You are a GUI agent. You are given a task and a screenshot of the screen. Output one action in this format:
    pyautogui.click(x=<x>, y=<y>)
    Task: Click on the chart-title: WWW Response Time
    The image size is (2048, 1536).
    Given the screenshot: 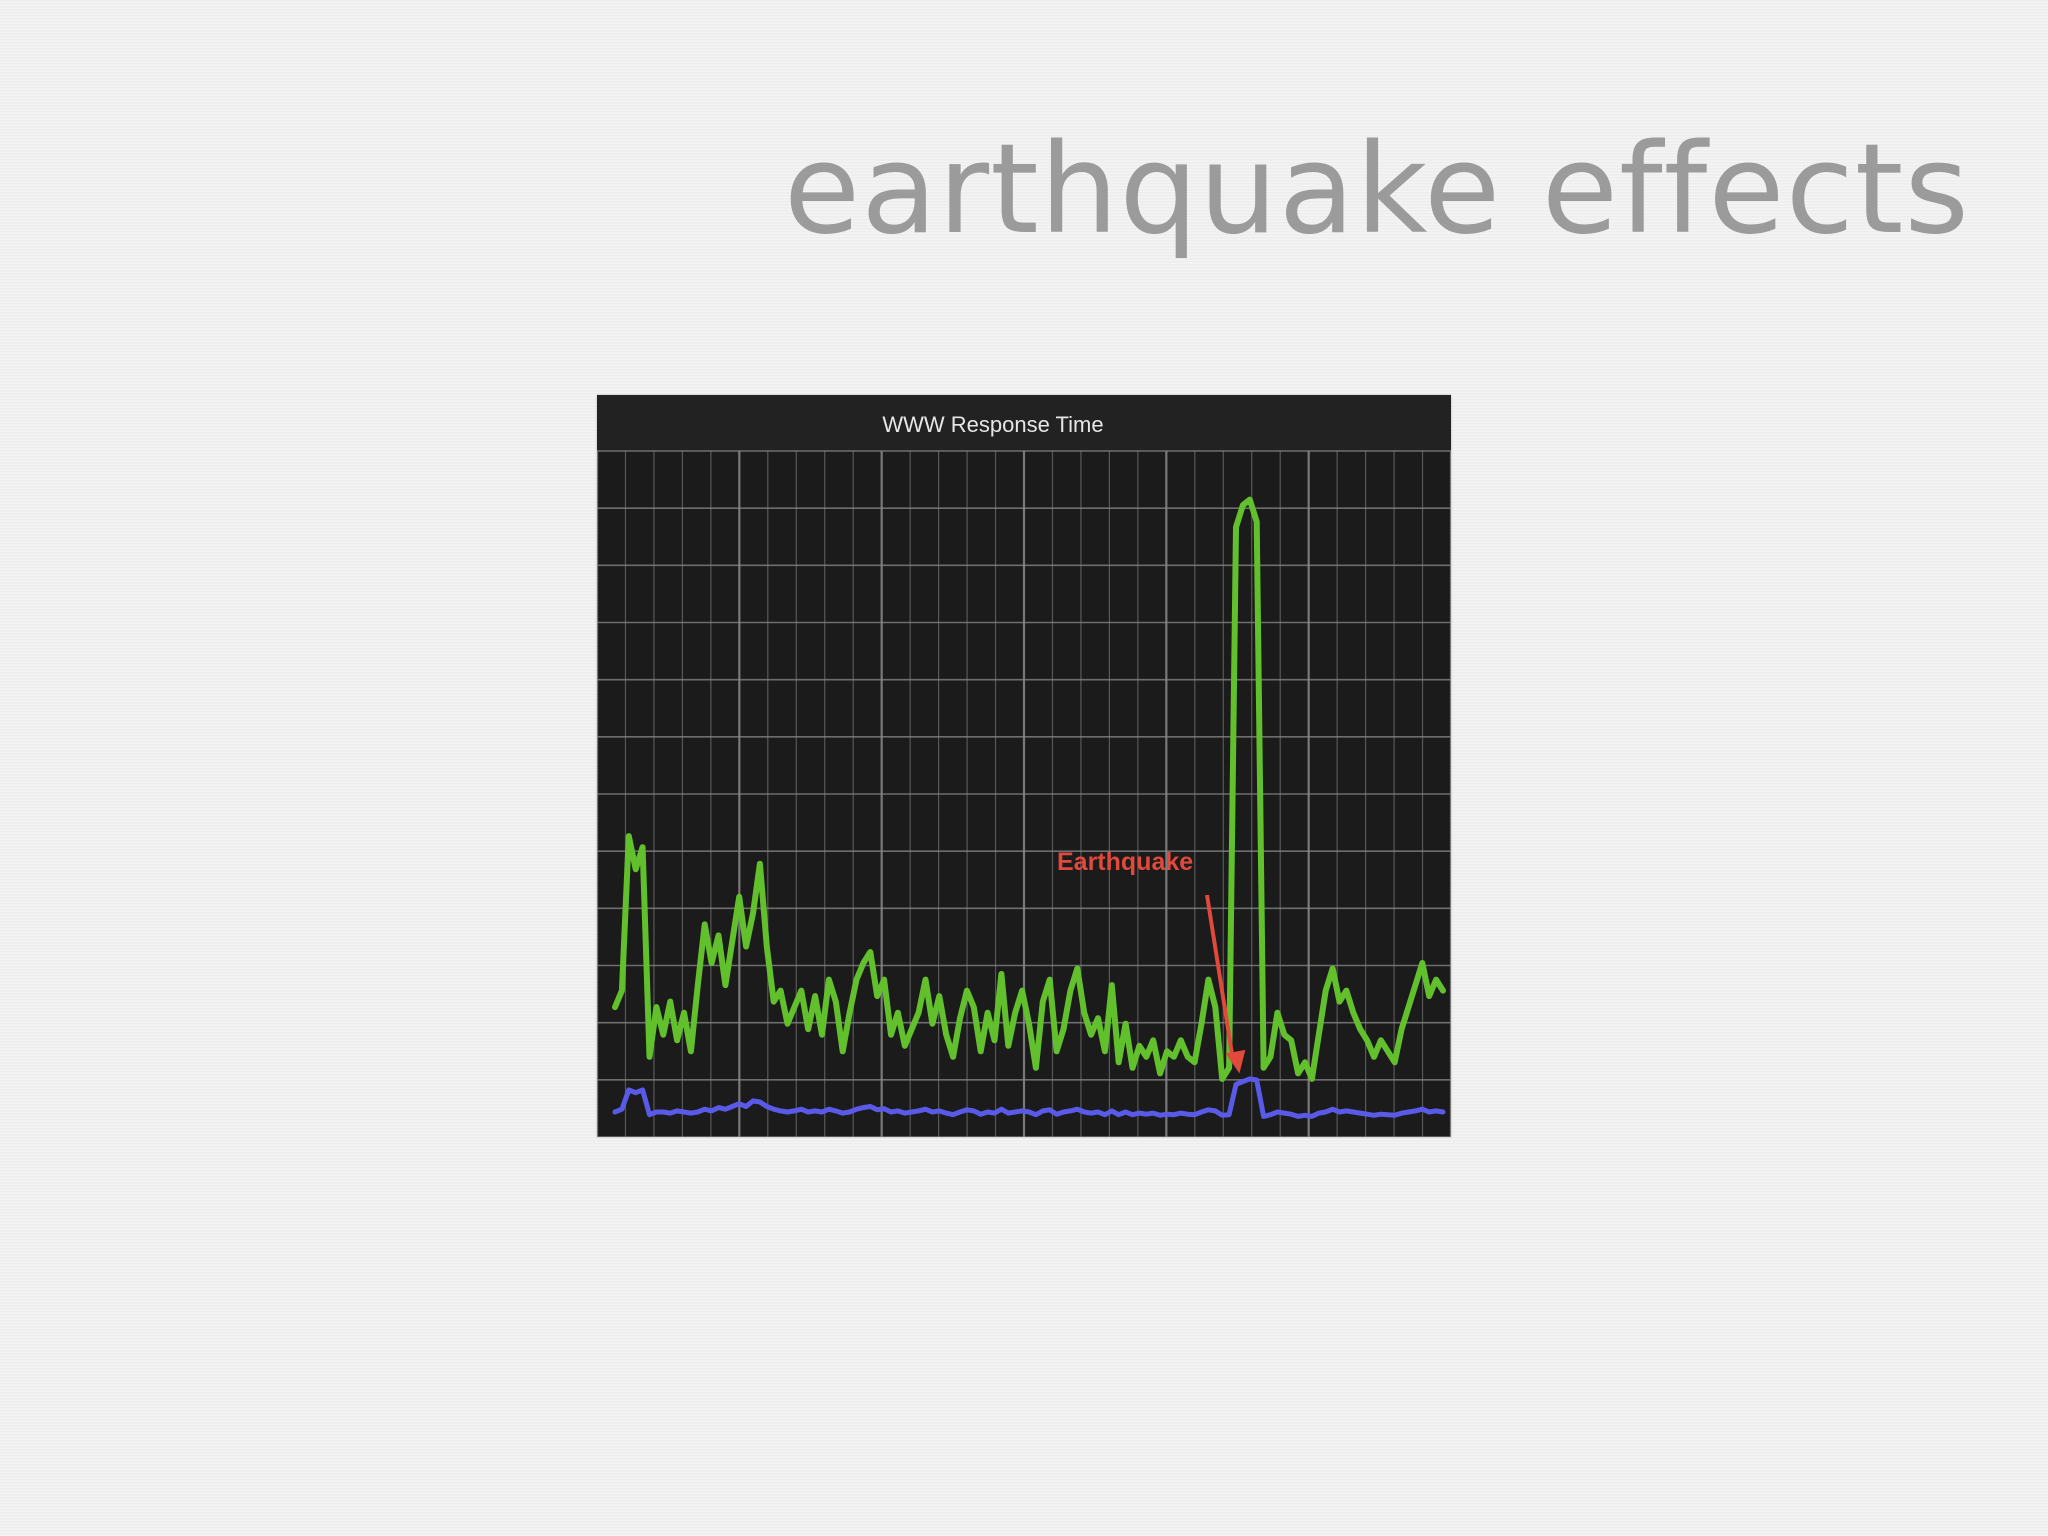 What is the action you would take?
    pyautogui.click(x=992, y=424)
    